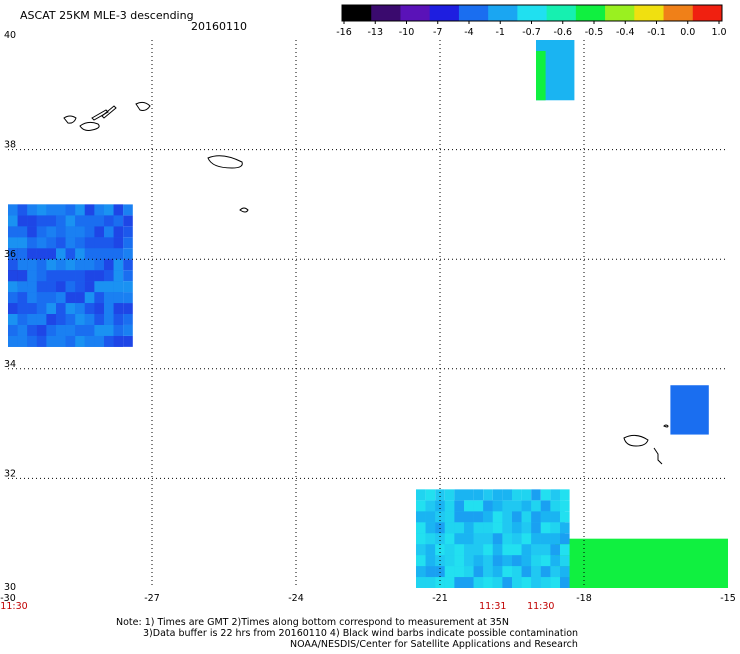 This screenshot has height=654, width=740. Describe the element at coordinates (562, 32) in the screenshot. I see `colorbar-label: -0.6` at that location.